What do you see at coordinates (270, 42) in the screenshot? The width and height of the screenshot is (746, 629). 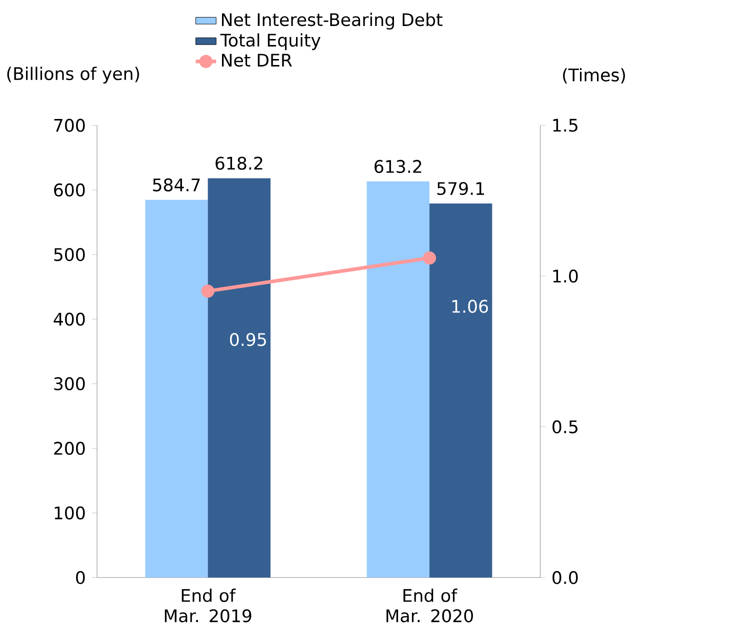 I see `legend-label: Total Equity` at bounding box center [270, 42].